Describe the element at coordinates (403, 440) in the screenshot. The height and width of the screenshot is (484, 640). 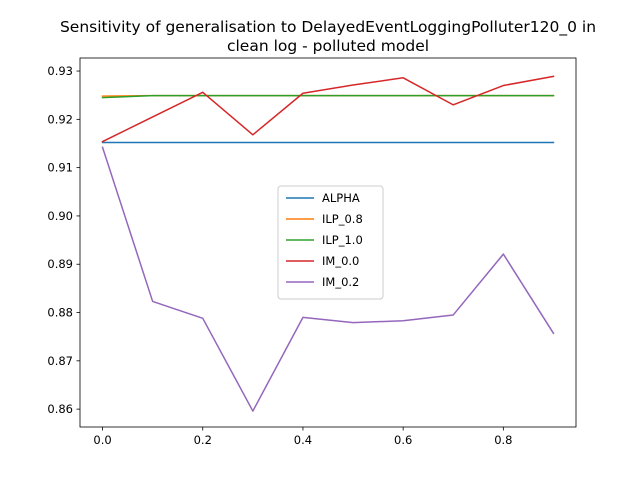
I see `x-tick-label: 0.6` at that location.